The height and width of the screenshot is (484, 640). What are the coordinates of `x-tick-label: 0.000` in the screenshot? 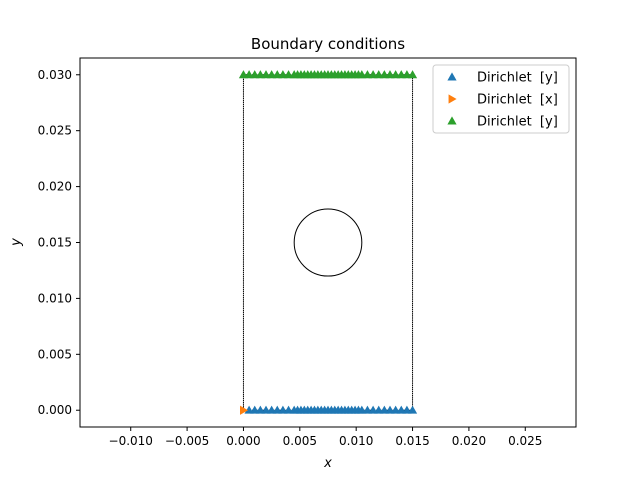 It's located at (243, 441).